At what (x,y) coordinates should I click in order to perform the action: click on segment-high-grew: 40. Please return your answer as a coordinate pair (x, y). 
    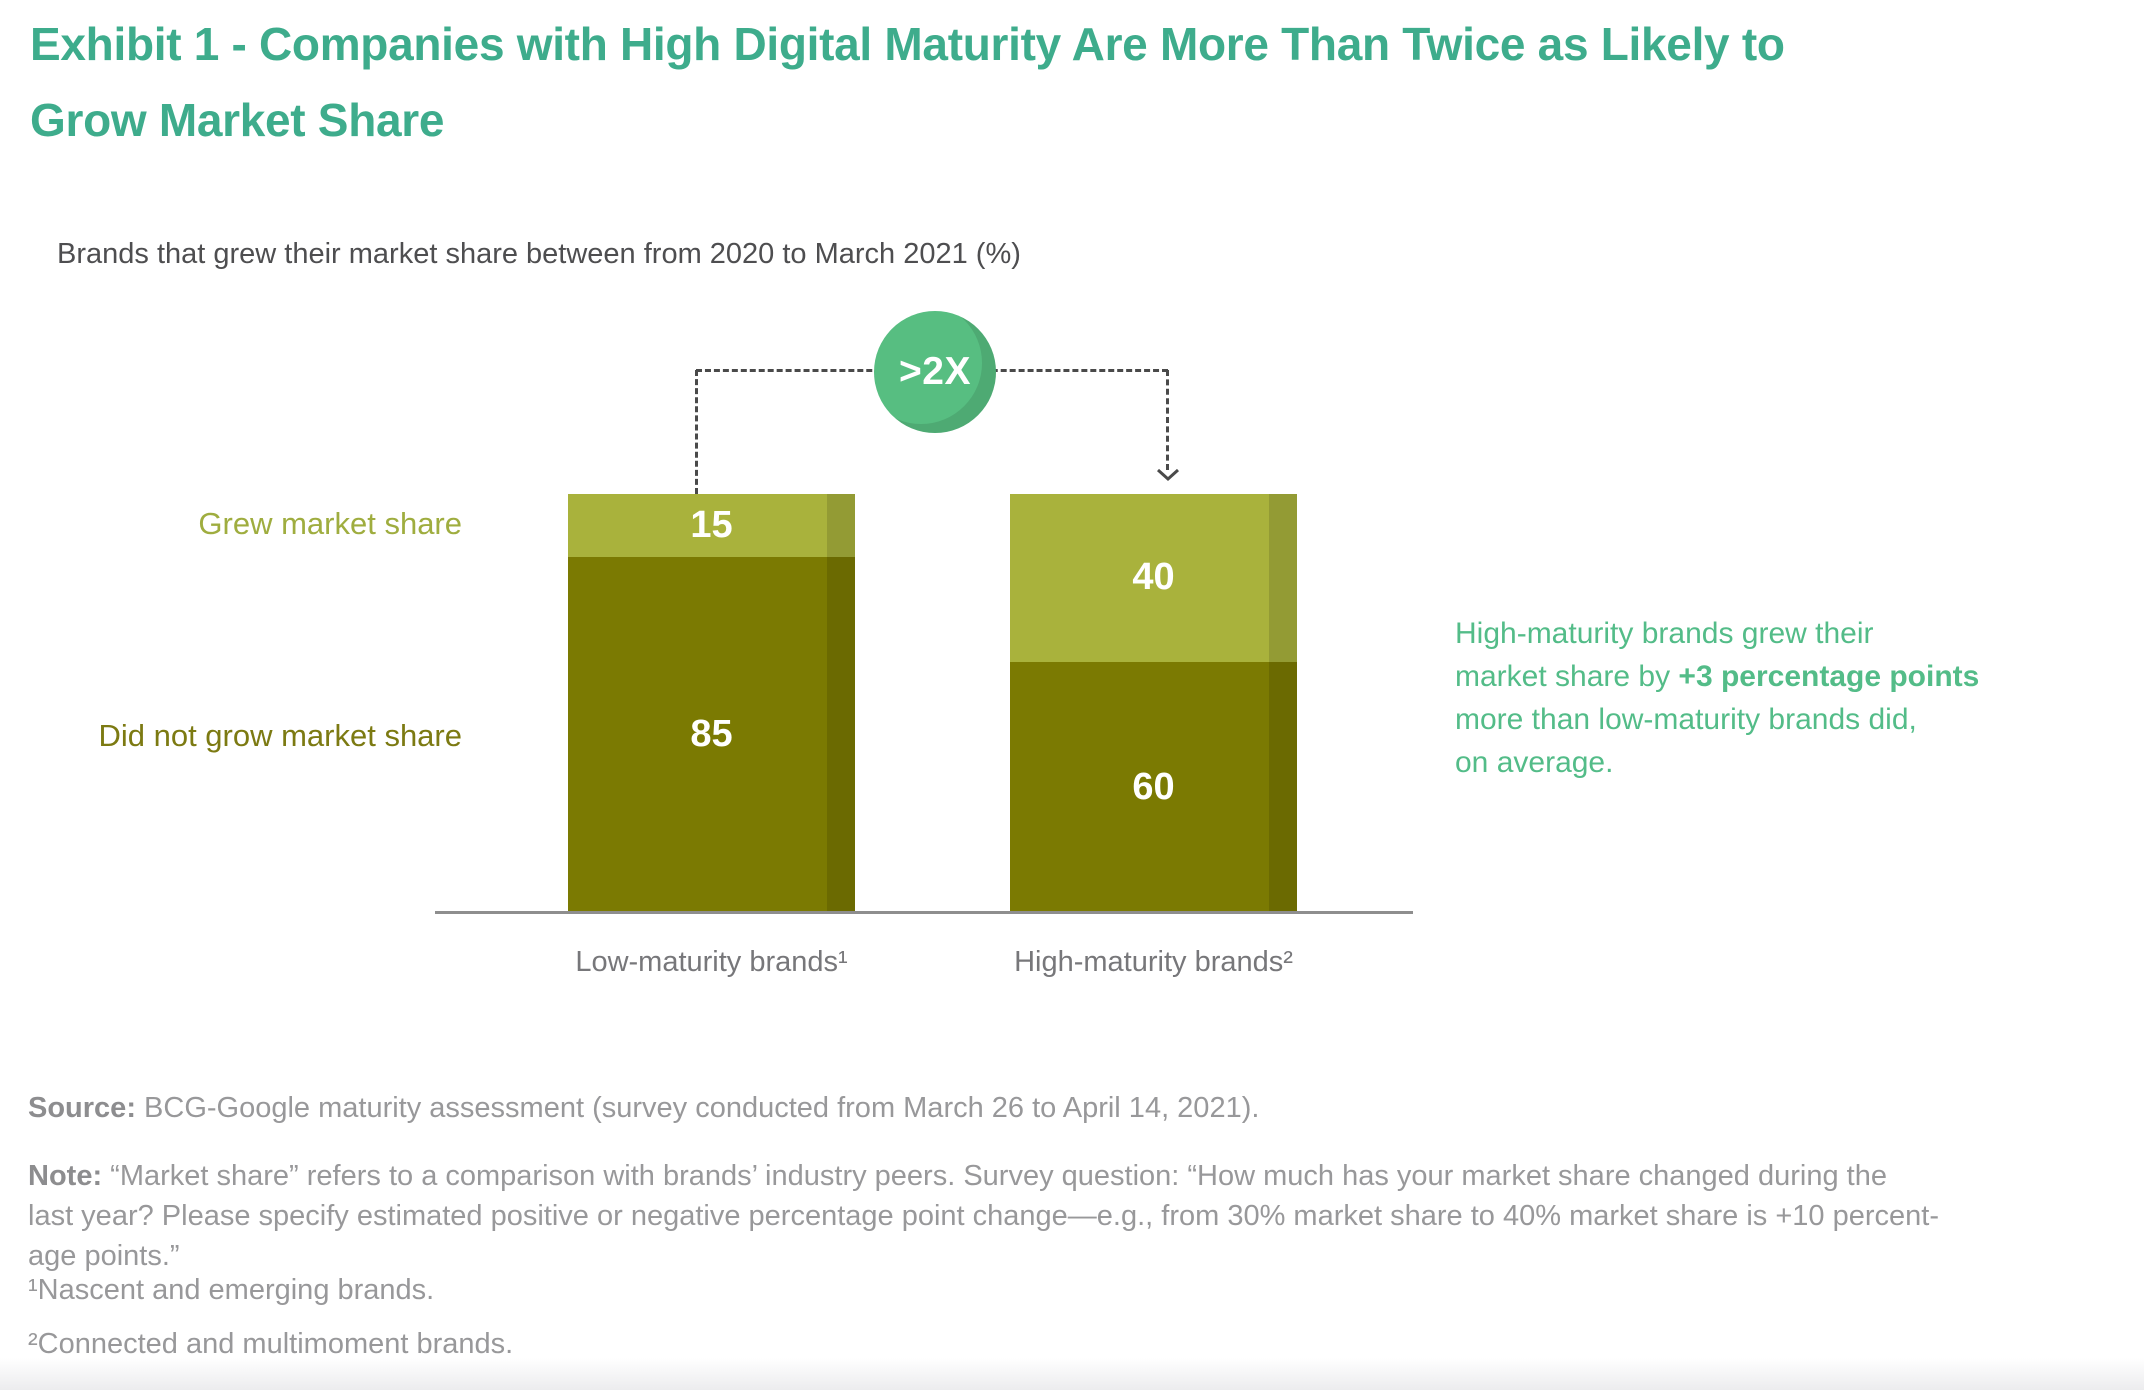
    Looking at the image, I should click on (1153, 578).